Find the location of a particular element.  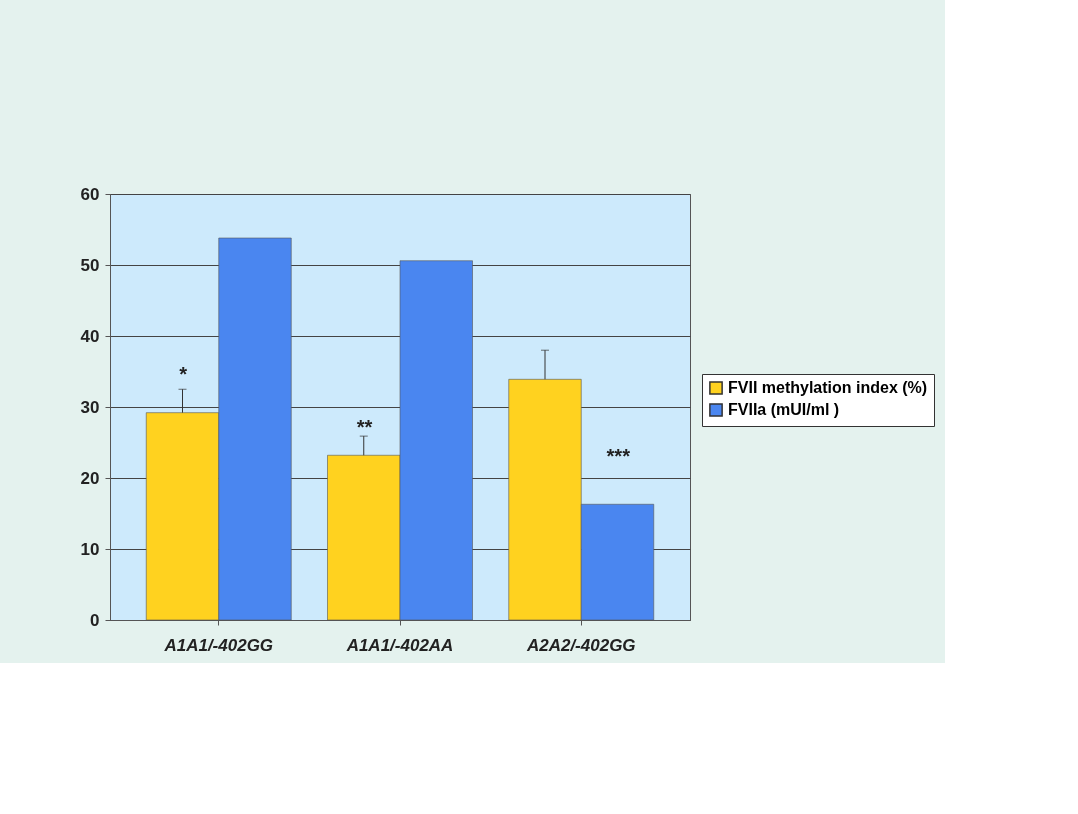

y-tick-label: 0 is located at coordinates (95, 620).